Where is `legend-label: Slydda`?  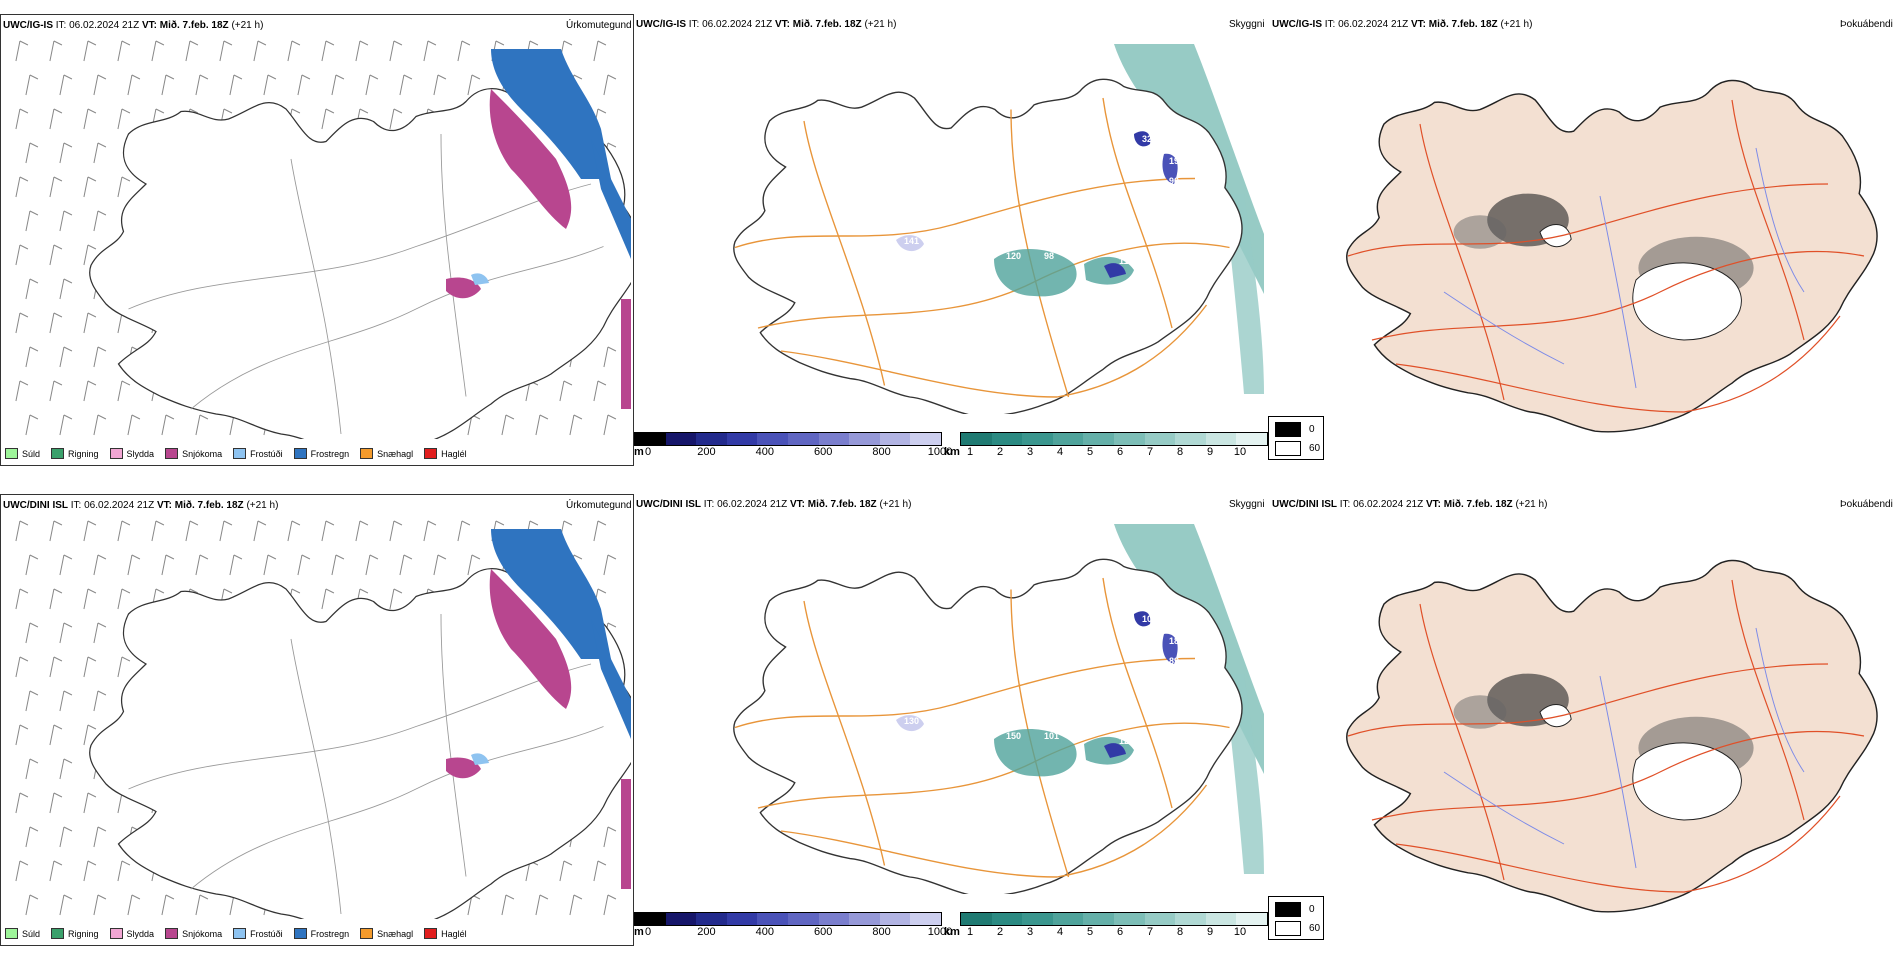
legend-label: Slydda is located at coordinates (140, 453).